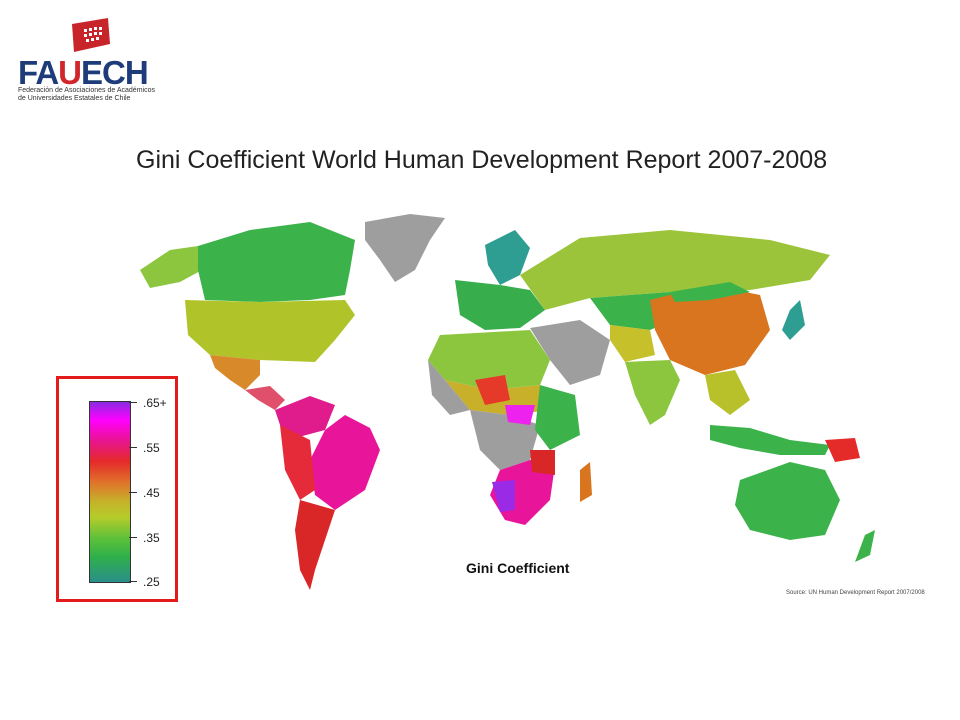 The height and width of the screenshot is (720, 960). What do you see at coordinates (270, 331) in the screenshot?
I see `usa-region` at bounding box center [270, 331].